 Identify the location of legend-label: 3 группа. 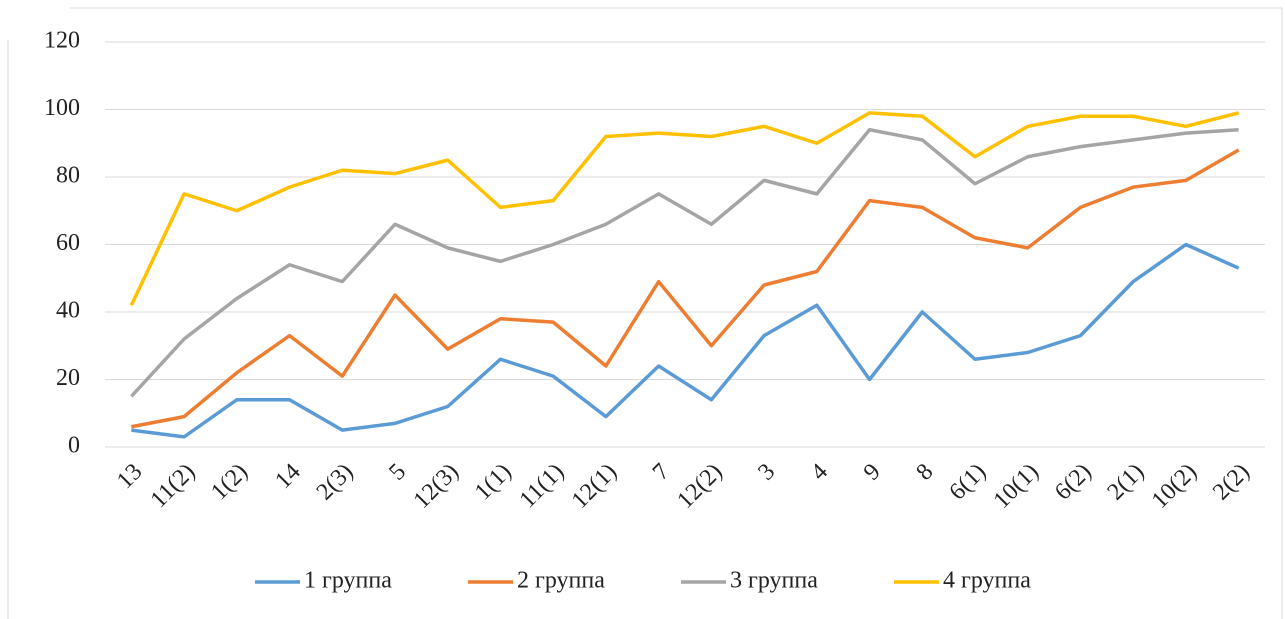
(774, 581).